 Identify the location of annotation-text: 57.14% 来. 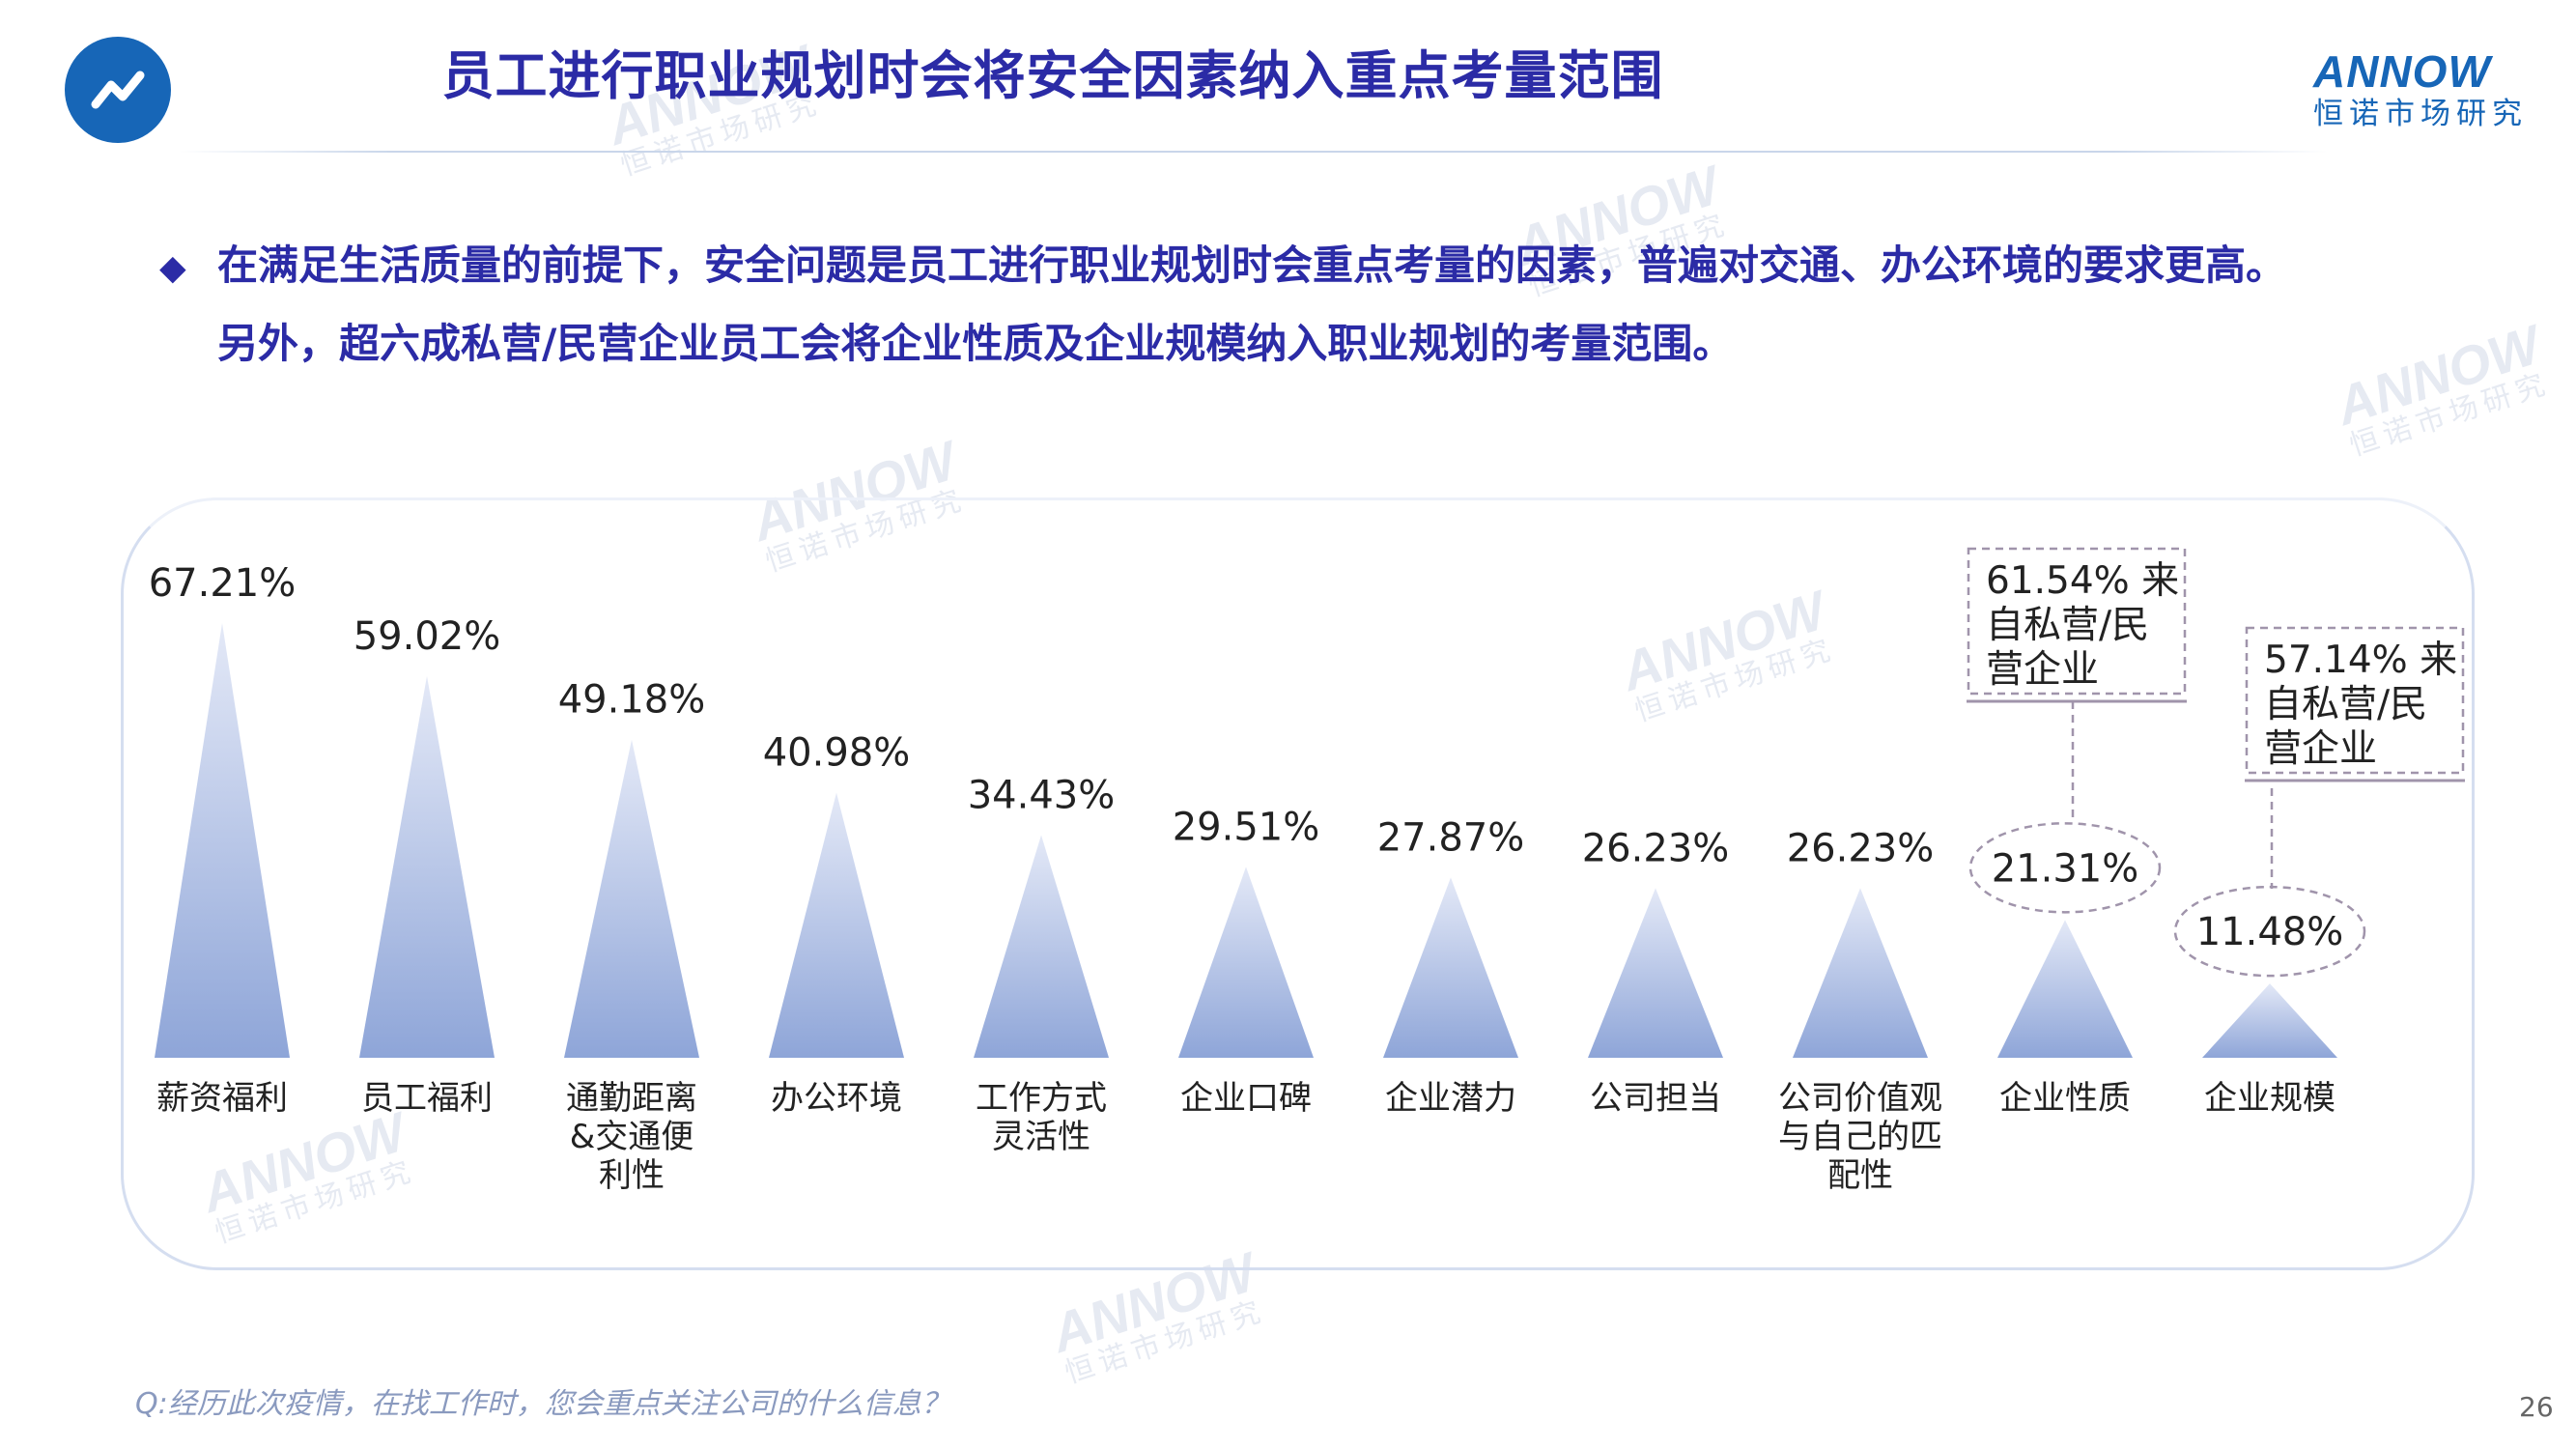
(2360, 660).